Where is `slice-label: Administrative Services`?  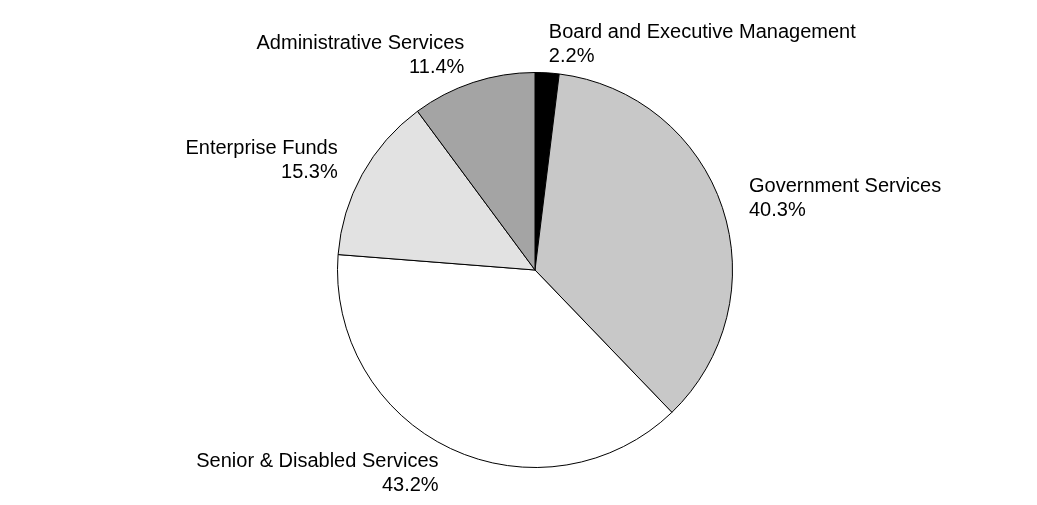
slice-label: Administrative Services is located at coordinates (360, 42).